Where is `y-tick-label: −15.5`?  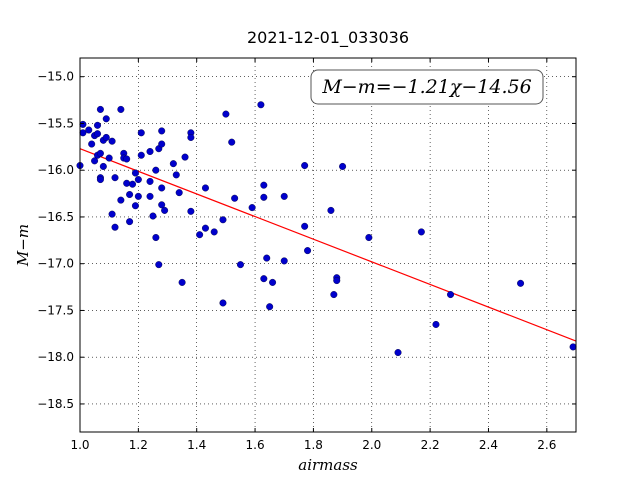
y-tick-label: −15.5 is located at coordinates (55, 123).